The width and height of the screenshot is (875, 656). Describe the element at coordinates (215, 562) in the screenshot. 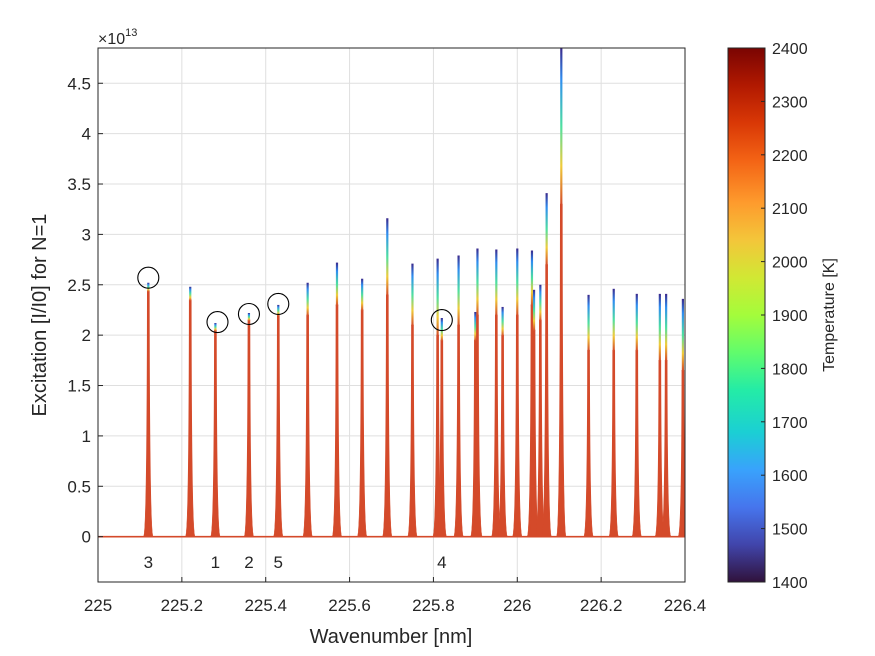

I see `peak-number-label: 1` at that location.